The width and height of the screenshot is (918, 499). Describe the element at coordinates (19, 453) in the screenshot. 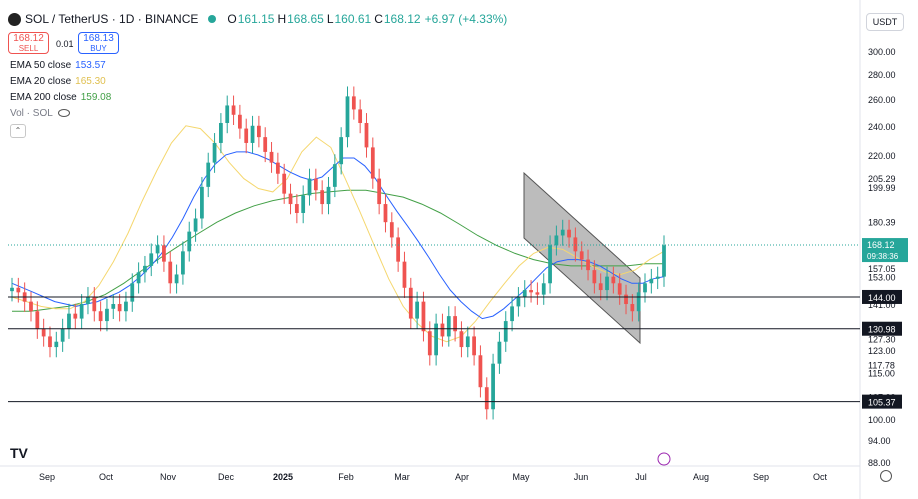

I see `tradingview-logo: TV` at that location.